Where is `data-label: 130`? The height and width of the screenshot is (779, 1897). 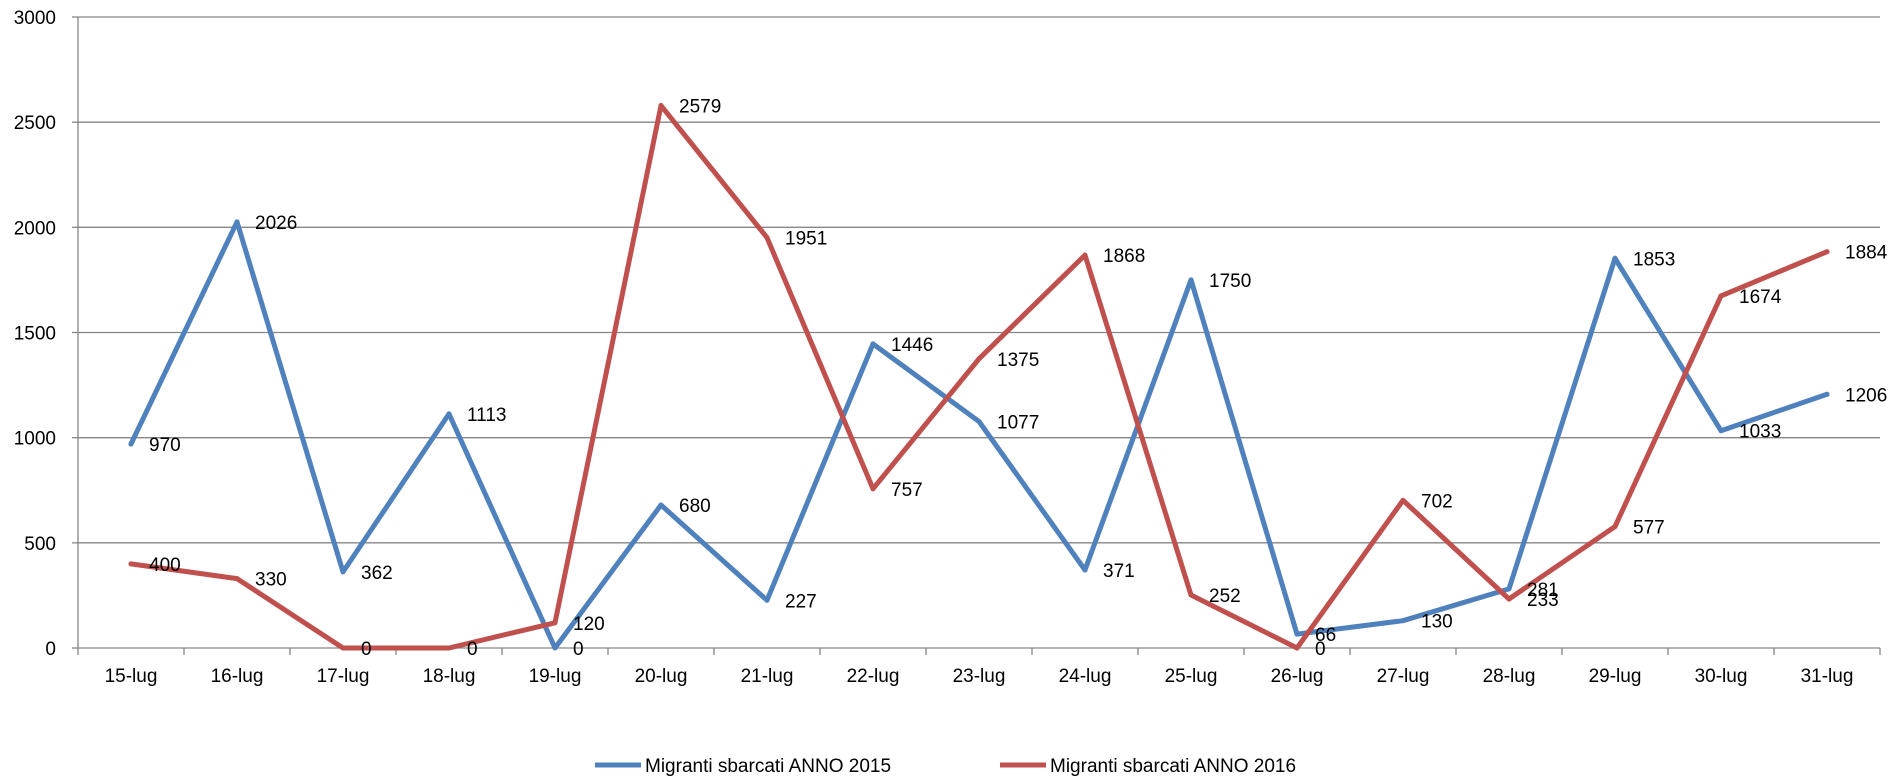
data-label: 130 is located at coordinates (1437, 622).